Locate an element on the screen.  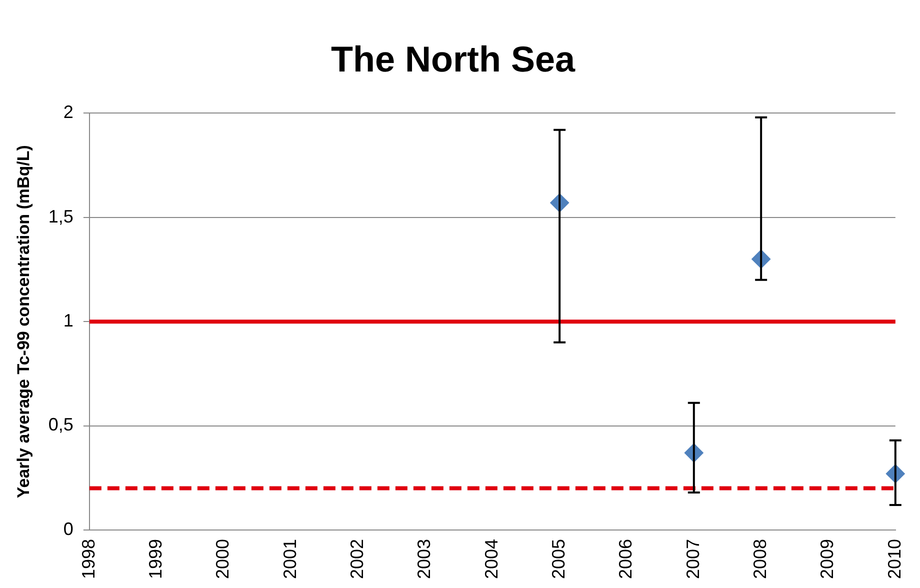
y-tick-label: 0,5 is located at coordinates (61, 424).